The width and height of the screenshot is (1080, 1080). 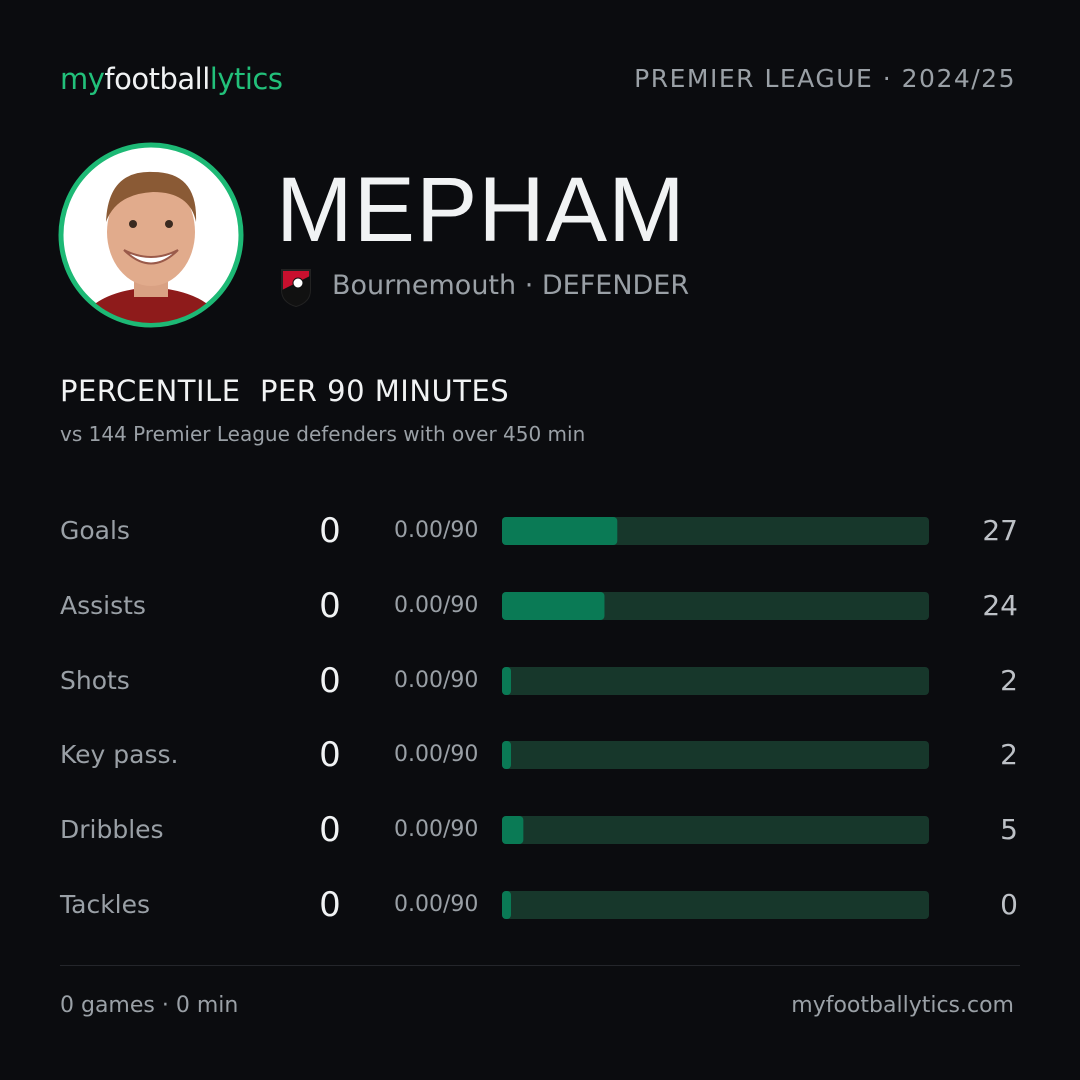 I want to click on stat-label: Shots, so click(x=95, y=680).